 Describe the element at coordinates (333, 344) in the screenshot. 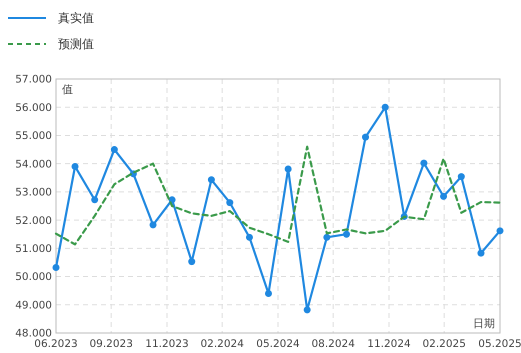

I see `x-tick-label: 08.2024` at that location.